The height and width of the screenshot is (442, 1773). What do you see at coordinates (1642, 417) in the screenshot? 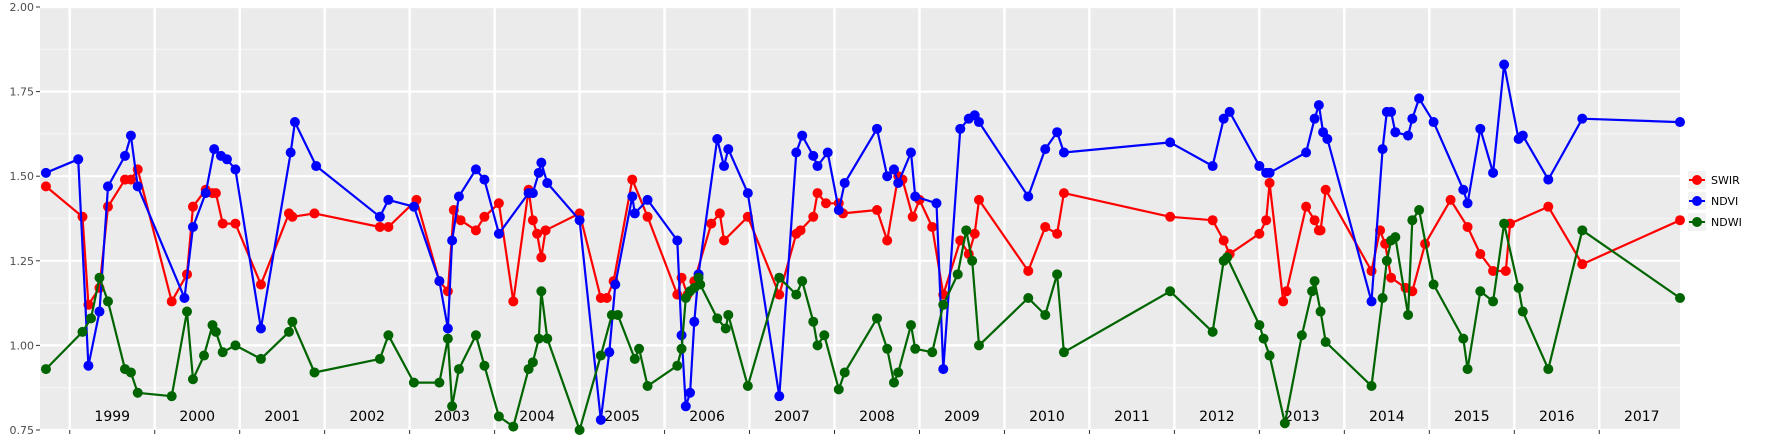
I see `year-label: 2017` at bounding box center [1642, 417].